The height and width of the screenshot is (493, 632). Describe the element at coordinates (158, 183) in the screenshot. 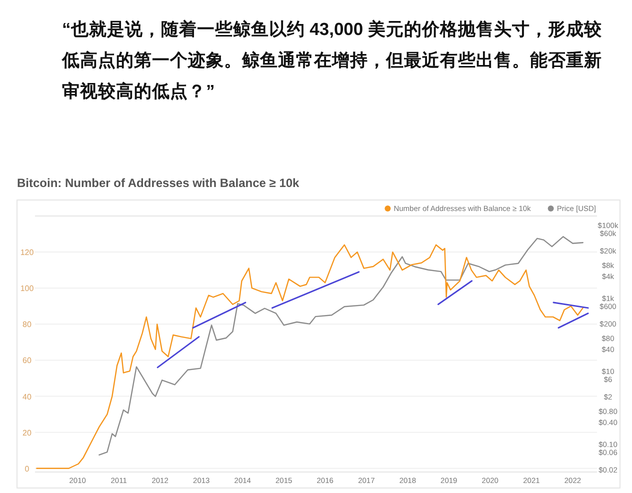

I see `chart-title: Bitcoin: Number of Addresses with Balance ≥ 10k` at that location.